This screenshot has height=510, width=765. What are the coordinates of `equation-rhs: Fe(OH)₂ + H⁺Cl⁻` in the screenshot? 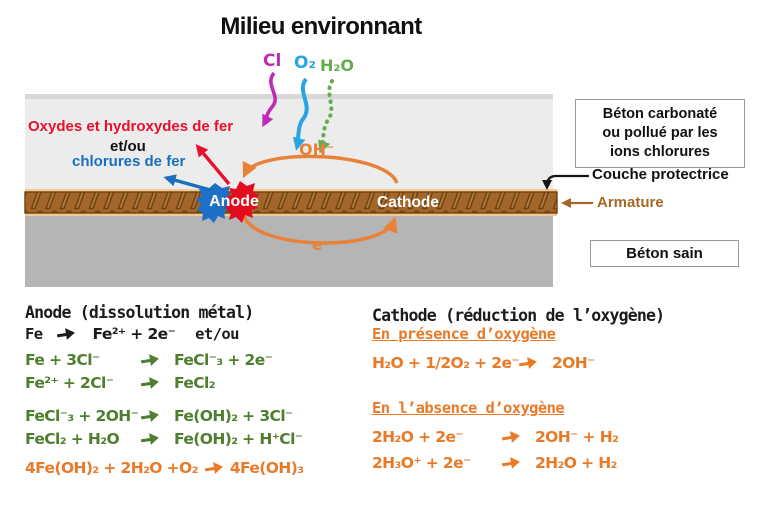 It's located at (238, 438).